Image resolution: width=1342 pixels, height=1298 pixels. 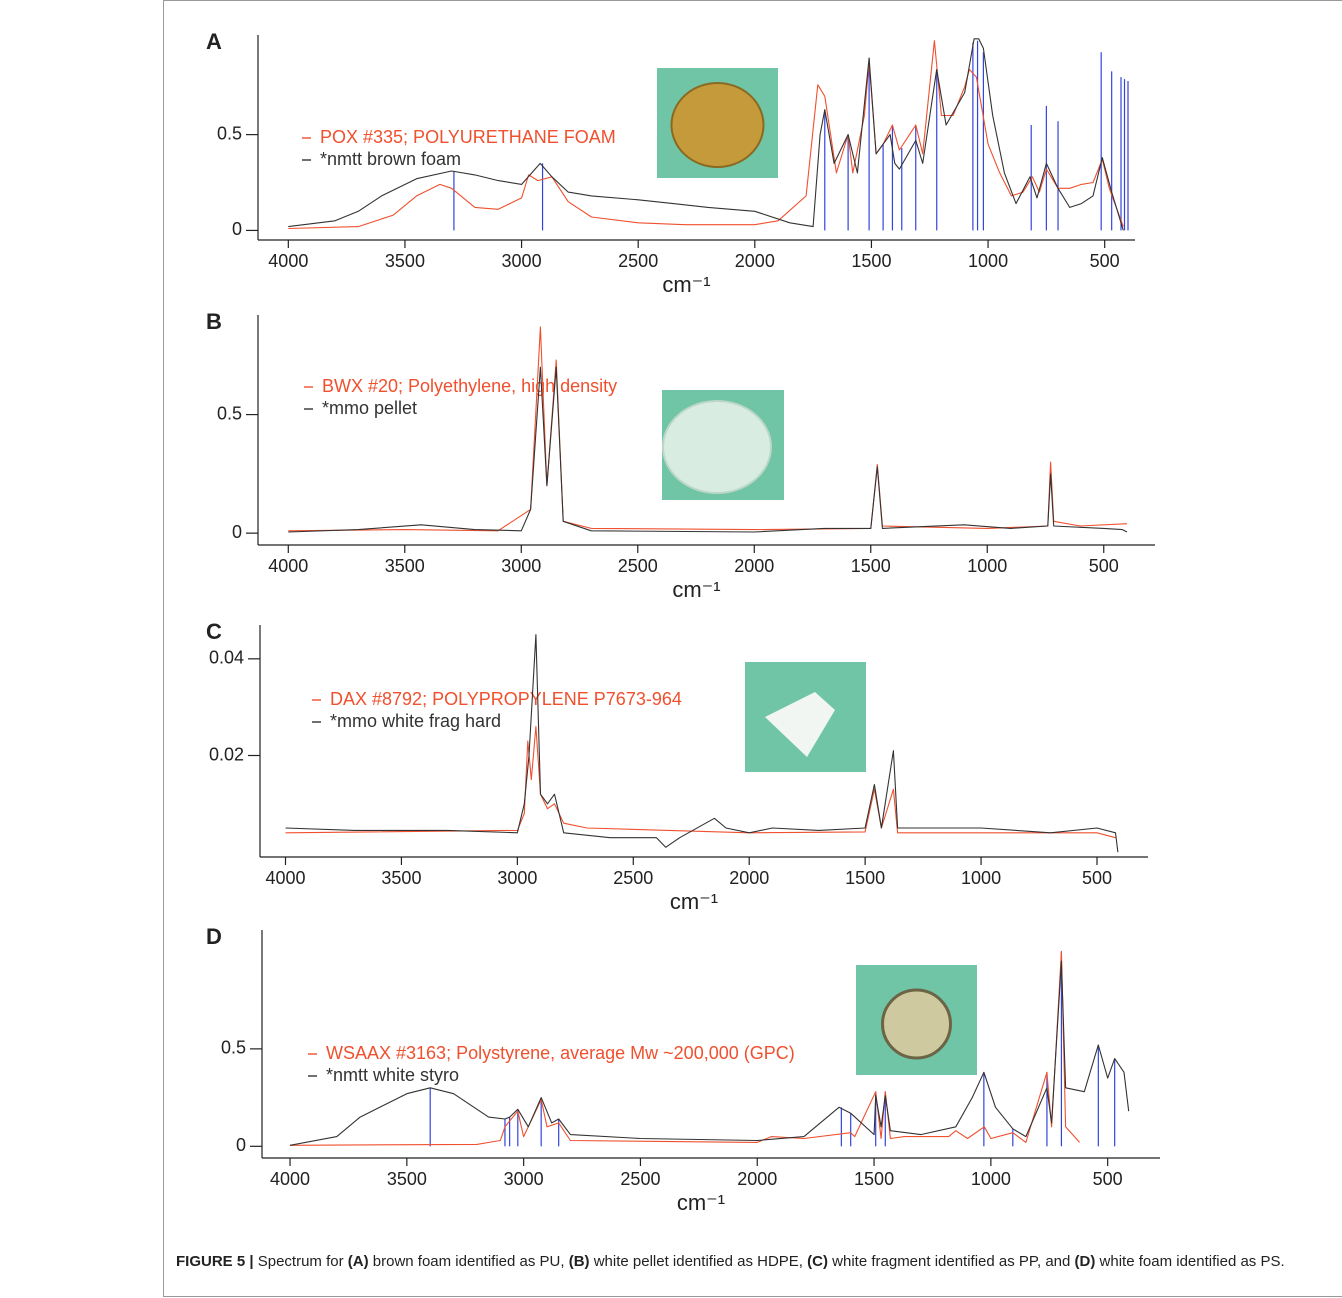 I want to click on legend-label: *nmtt white styro, so click(x=392, y=1075).